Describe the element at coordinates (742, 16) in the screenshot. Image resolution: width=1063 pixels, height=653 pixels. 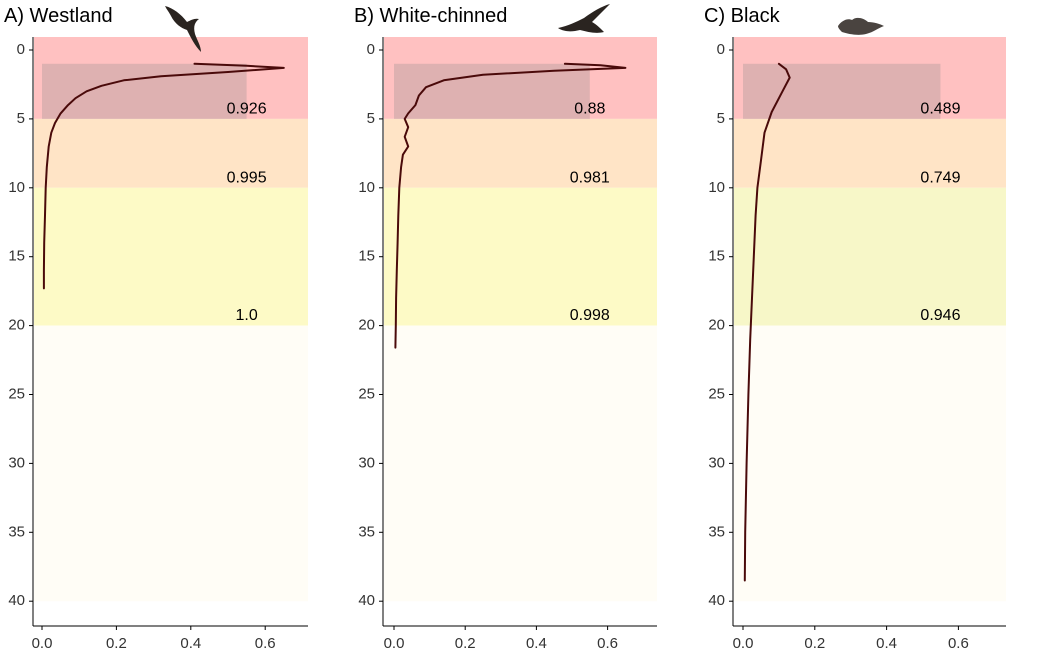
I see `panel-title: C) Black` at that location.